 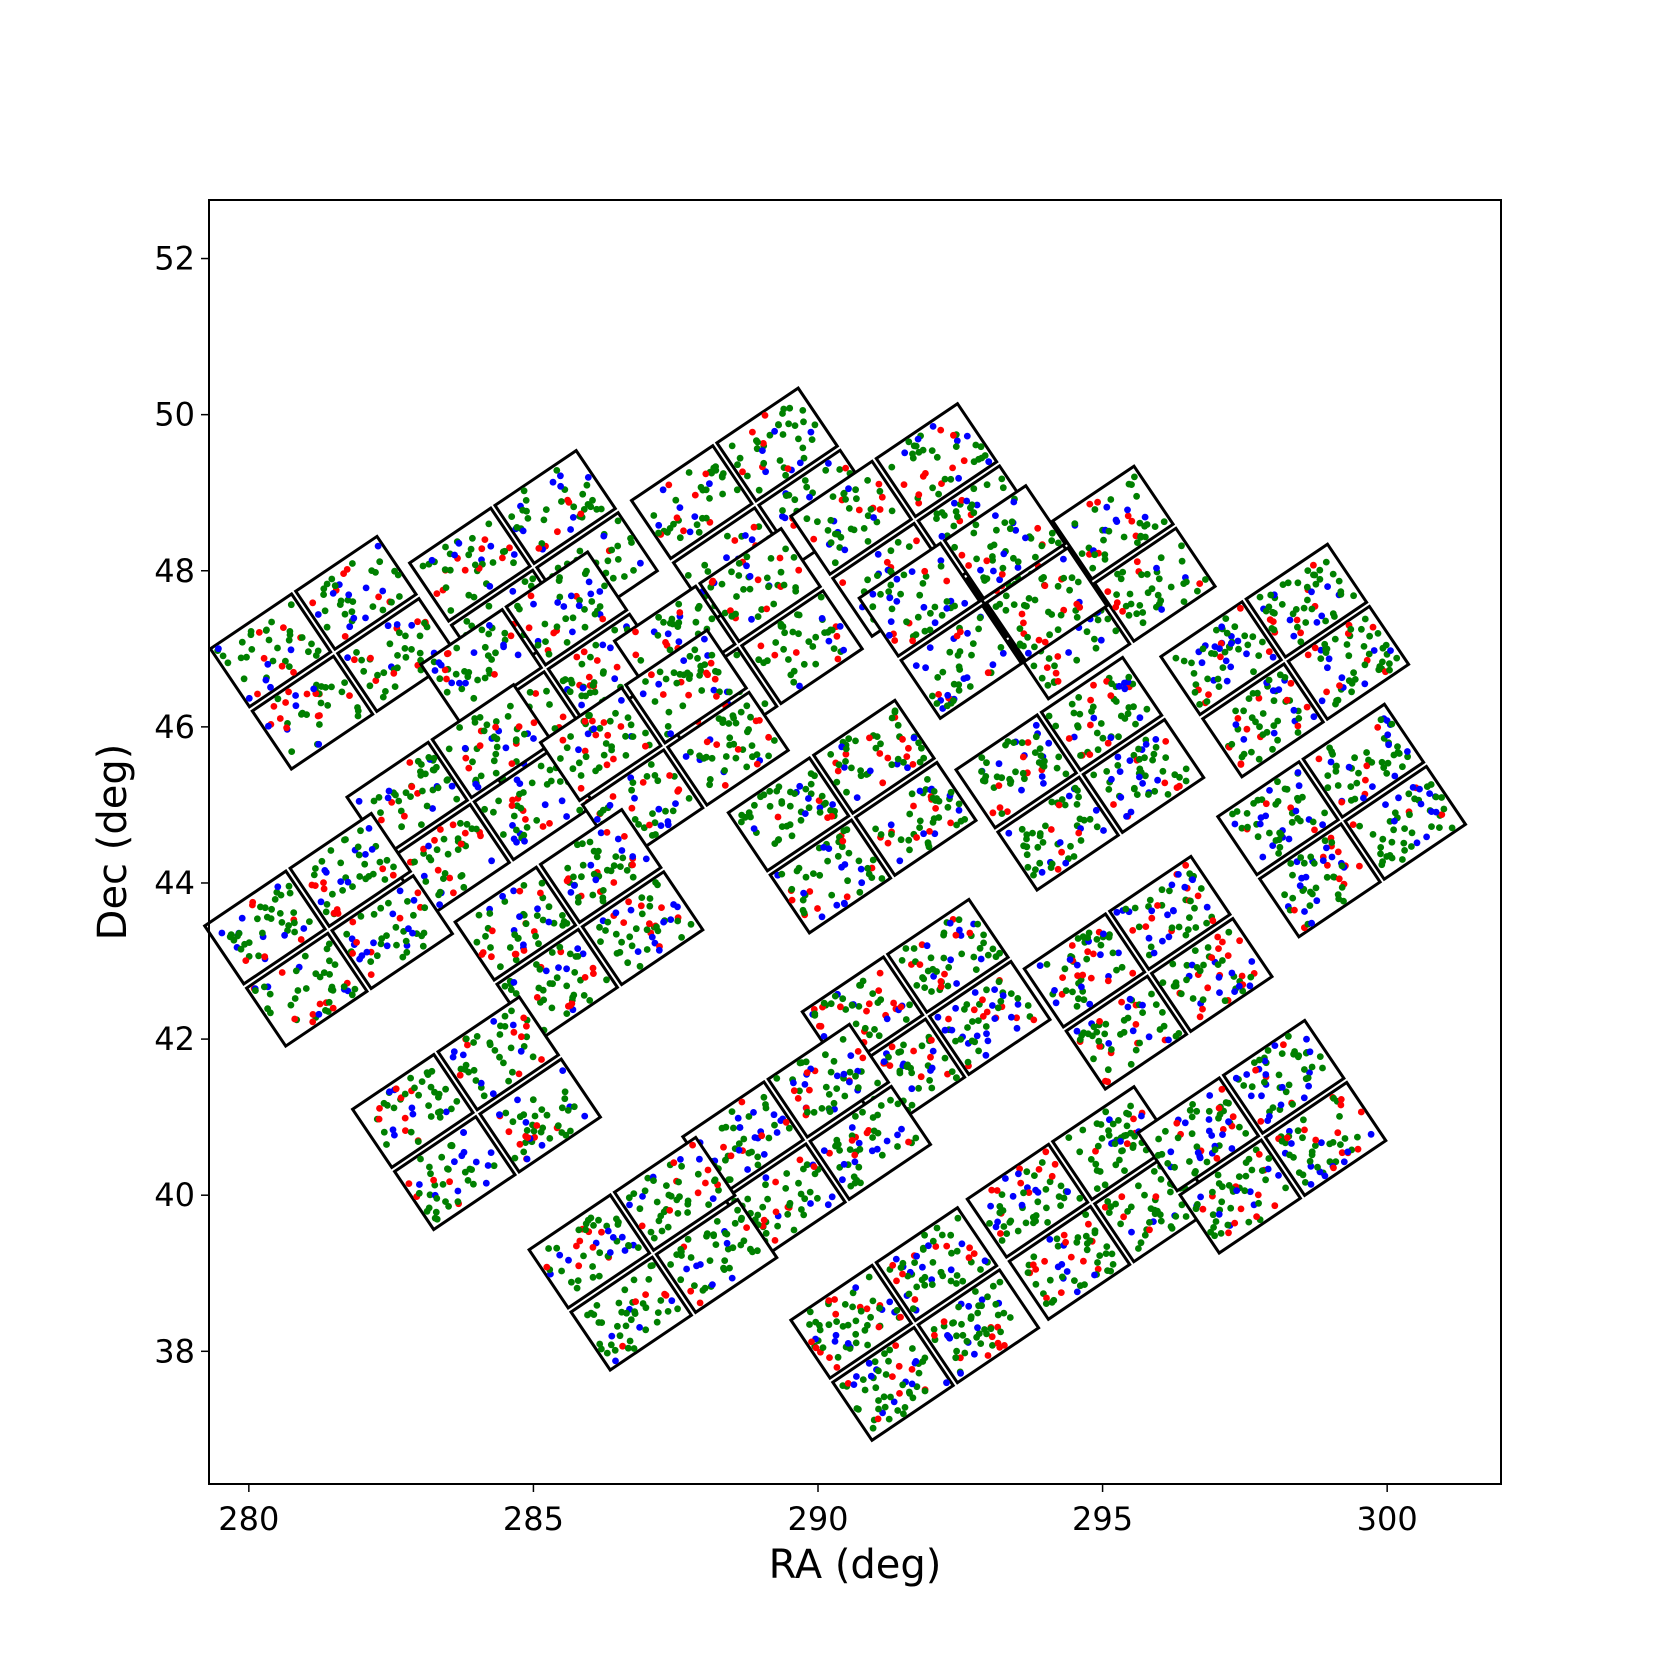 What do you see at coordinates (1212, 975) in the screenshot?
I see `ccd-outline` at bounding box center [1212, 975].